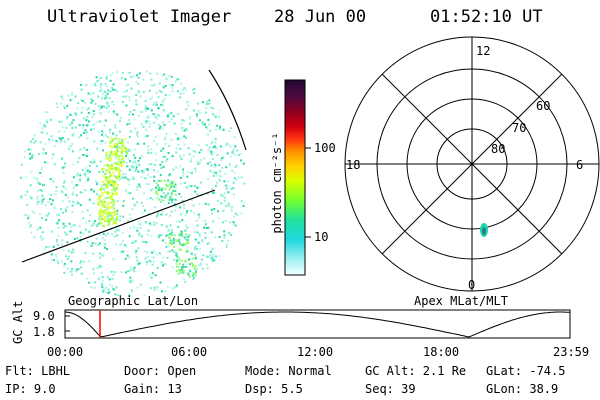  Describe the element at coordinates (277, 183) in the screenshot. I see `colorbar-unit-label: photon cm⁻²s⁻¹` at that location.